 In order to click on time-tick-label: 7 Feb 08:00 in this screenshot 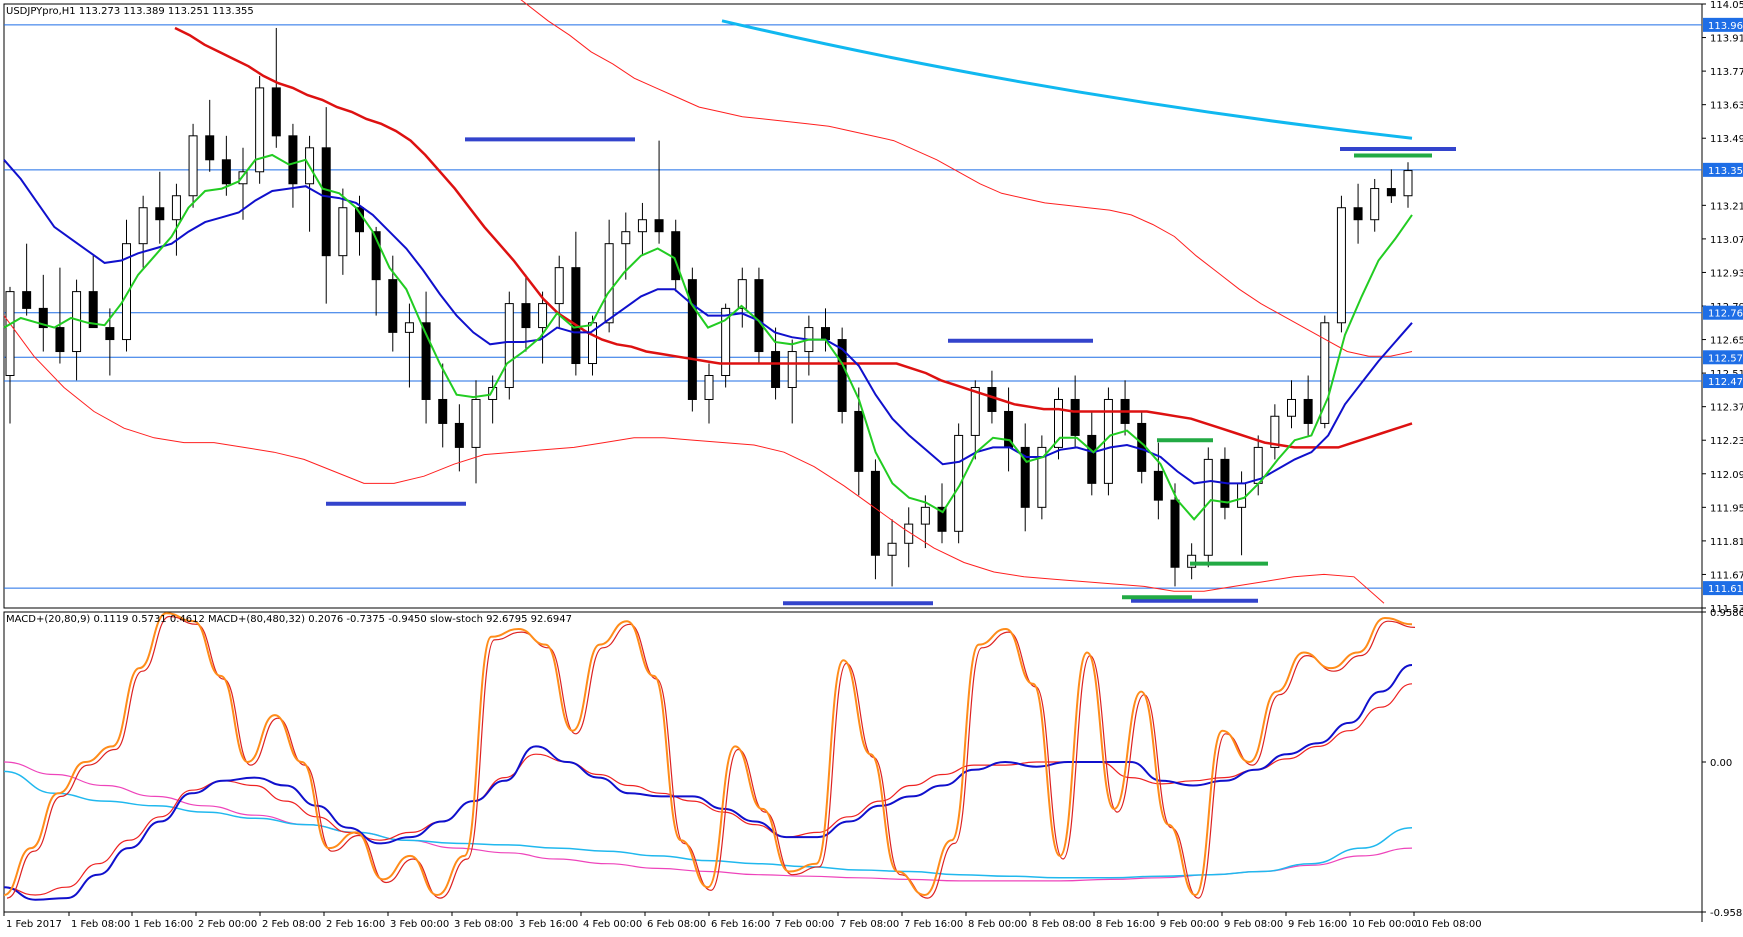, I will do `click(869, 924)`.